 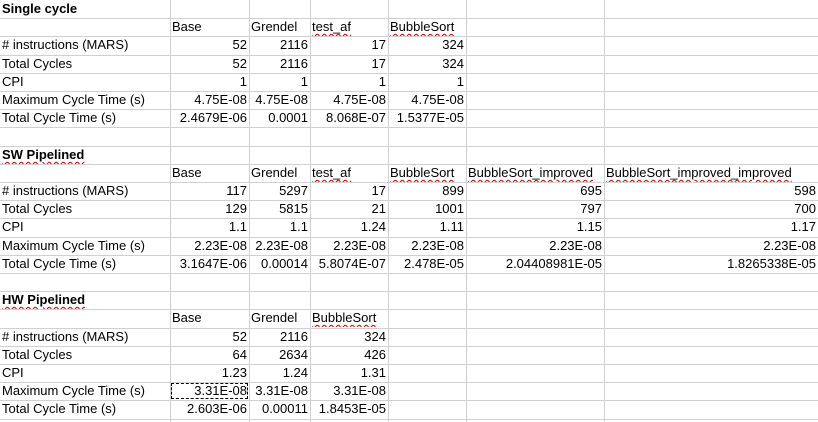 What do you see at coordinates (378, 208) in the screenshot?
I see `data-cell: 21` at bounding box center [378, 208].